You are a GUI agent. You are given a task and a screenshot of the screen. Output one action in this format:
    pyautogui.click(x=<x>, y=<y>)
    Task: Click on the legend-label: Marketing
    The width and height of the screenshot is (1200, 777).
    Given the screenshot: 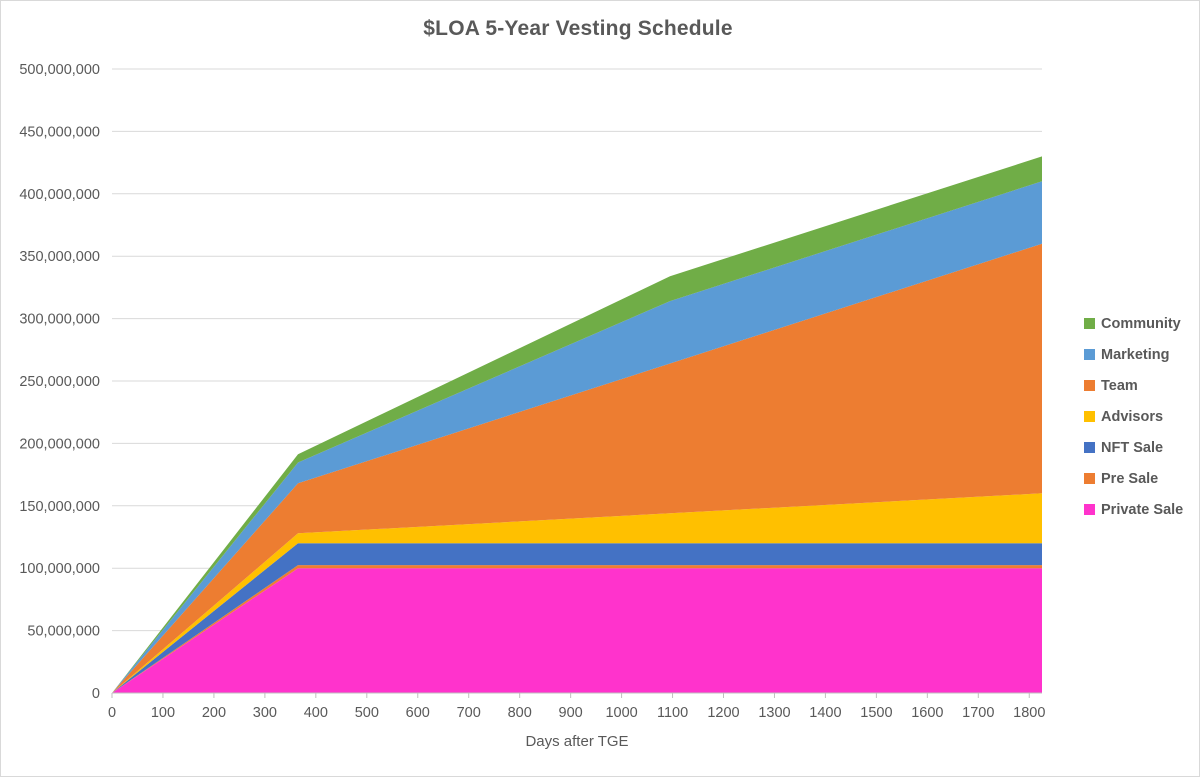 What is the action you would take?
    pyautogui.click(x=1135, y=354)
    